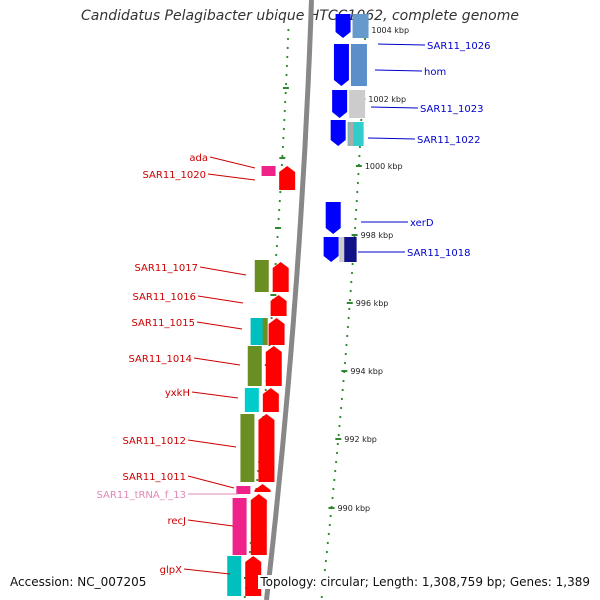 The width and height of the screenshot is (600, 600). What do you see at coordinates (177, 393) in the screenshot?
I see `reverse-gene-label: yxkH` at bounding box center [177, 393].